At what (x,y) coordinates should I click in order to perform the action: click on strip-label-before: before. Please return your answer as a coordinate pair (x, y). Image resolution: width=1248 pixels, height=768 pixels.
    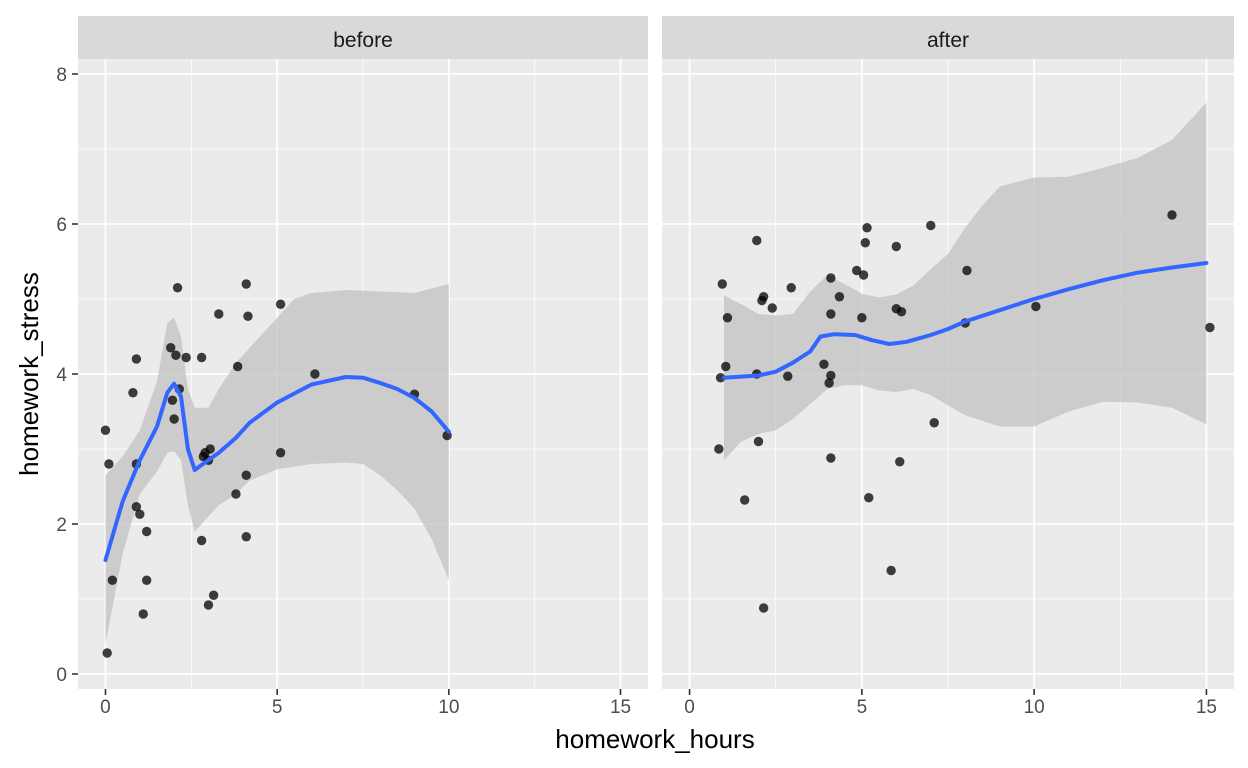
    Looking at the image, I should click on (363, 40).